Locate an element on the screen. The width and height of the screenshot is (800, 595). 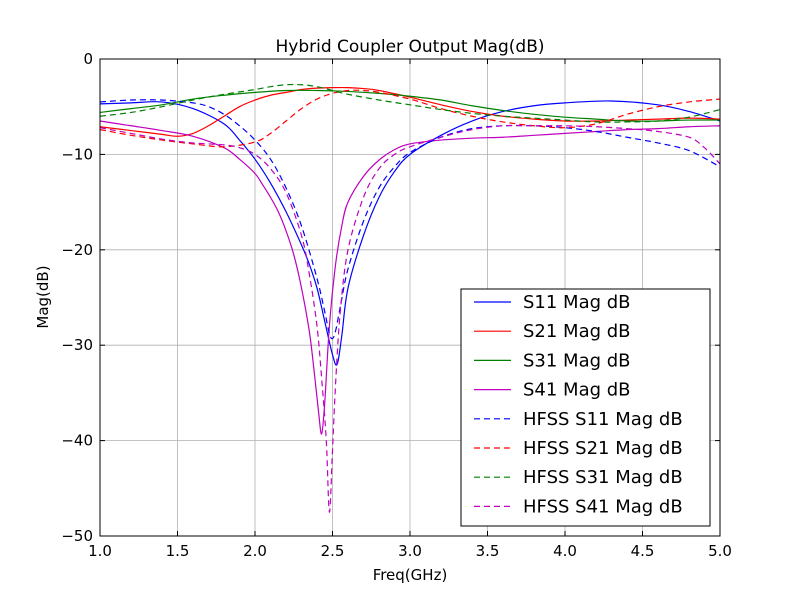
x-tick-label: 1.5 is located at coordinates (178, 551).